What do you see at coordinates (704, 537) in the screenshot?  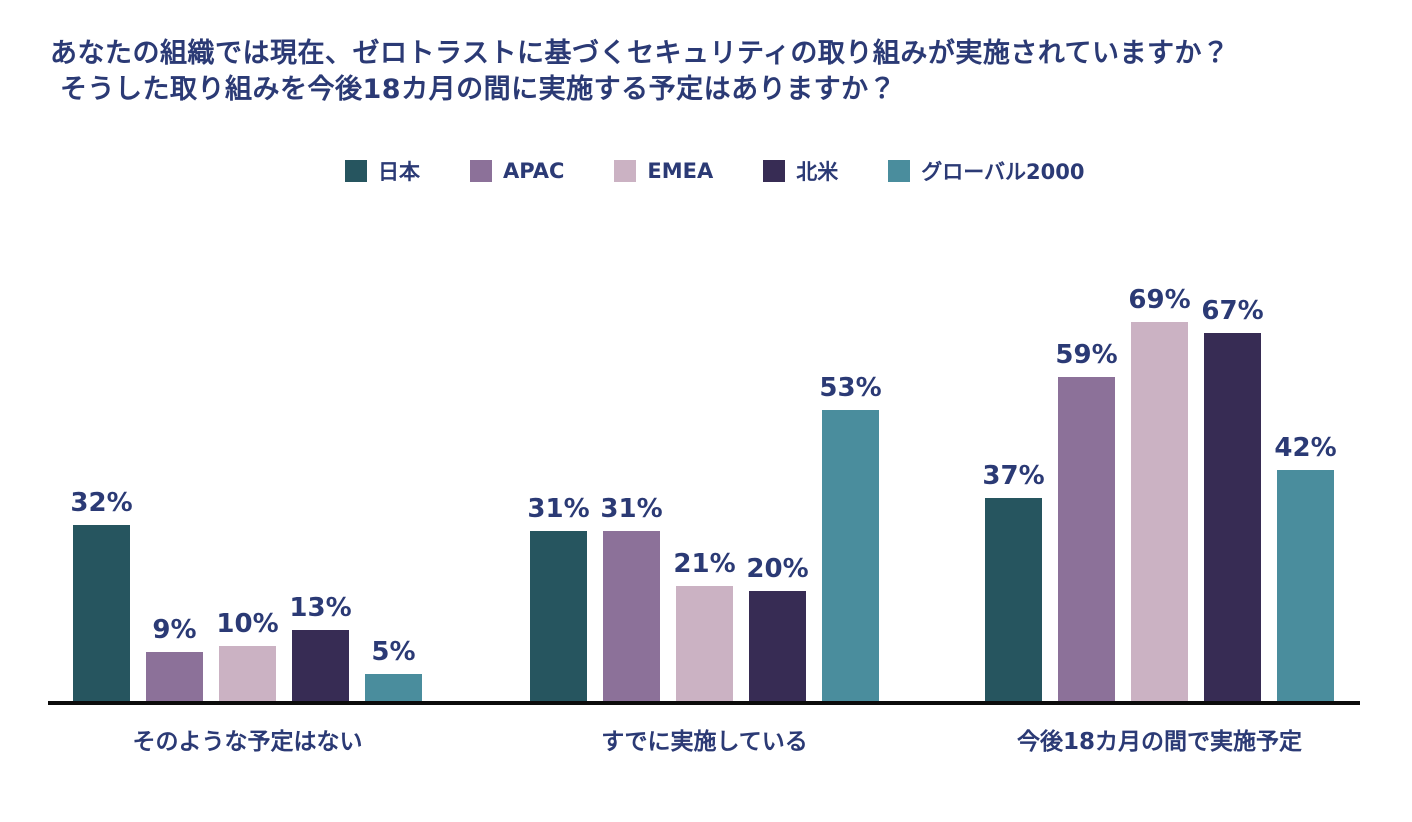 I see `bar-group: 31% 31% 21% 20% 53%` at bounding box center [704, 537].